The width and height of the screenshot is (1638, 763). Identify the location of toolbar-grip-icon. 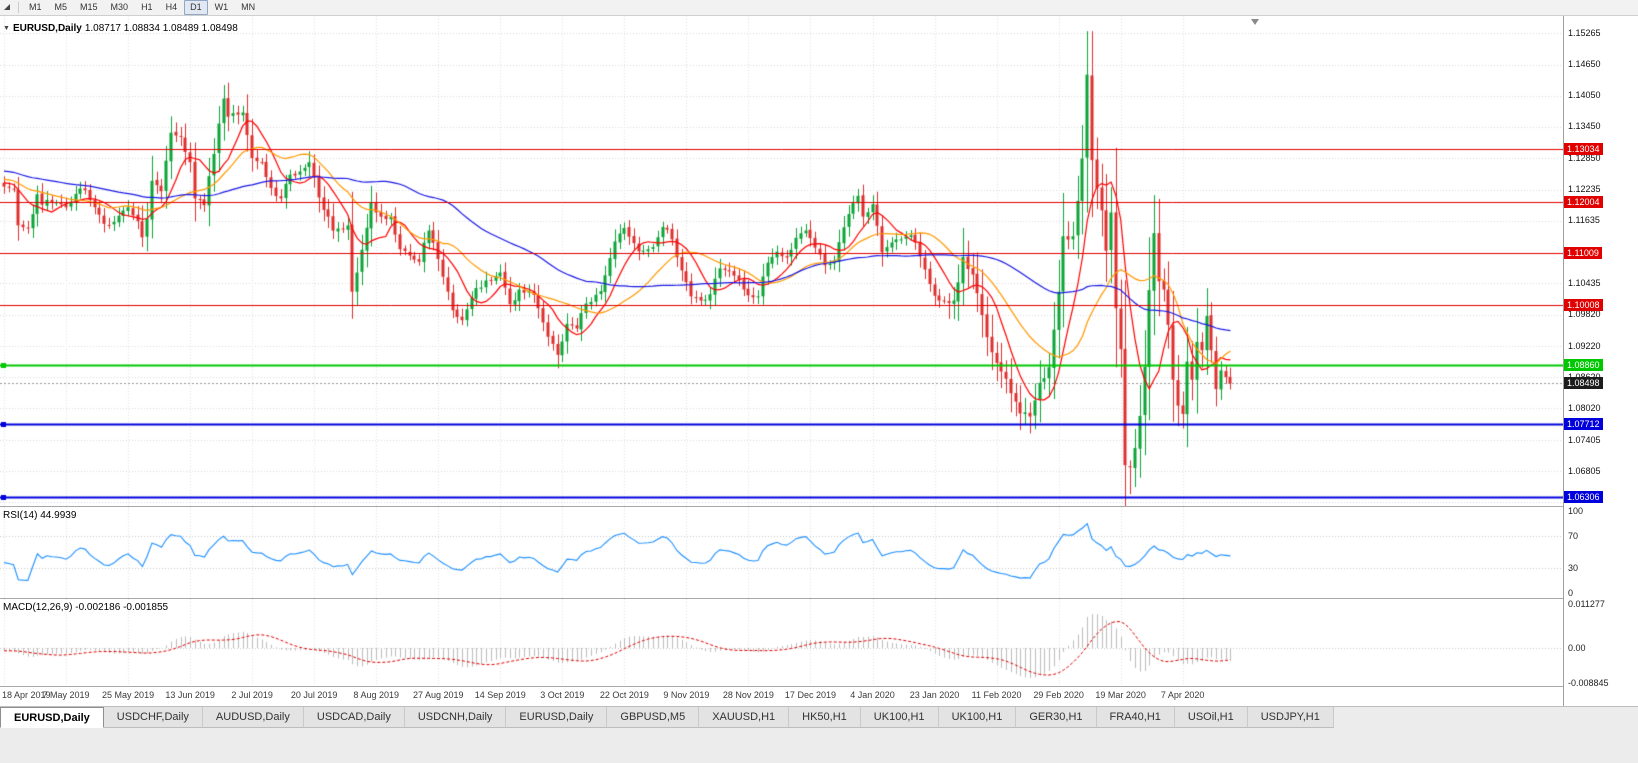
(7, 6).